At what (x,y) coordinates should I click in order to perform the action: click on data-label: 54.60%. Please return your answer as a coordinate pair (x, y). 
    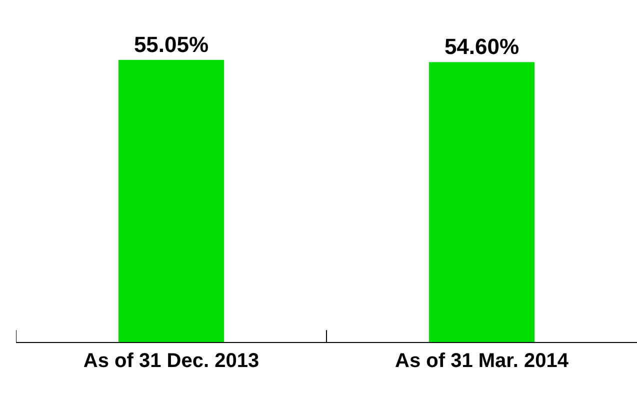
    Looking at the image, I should click on (482, 47).